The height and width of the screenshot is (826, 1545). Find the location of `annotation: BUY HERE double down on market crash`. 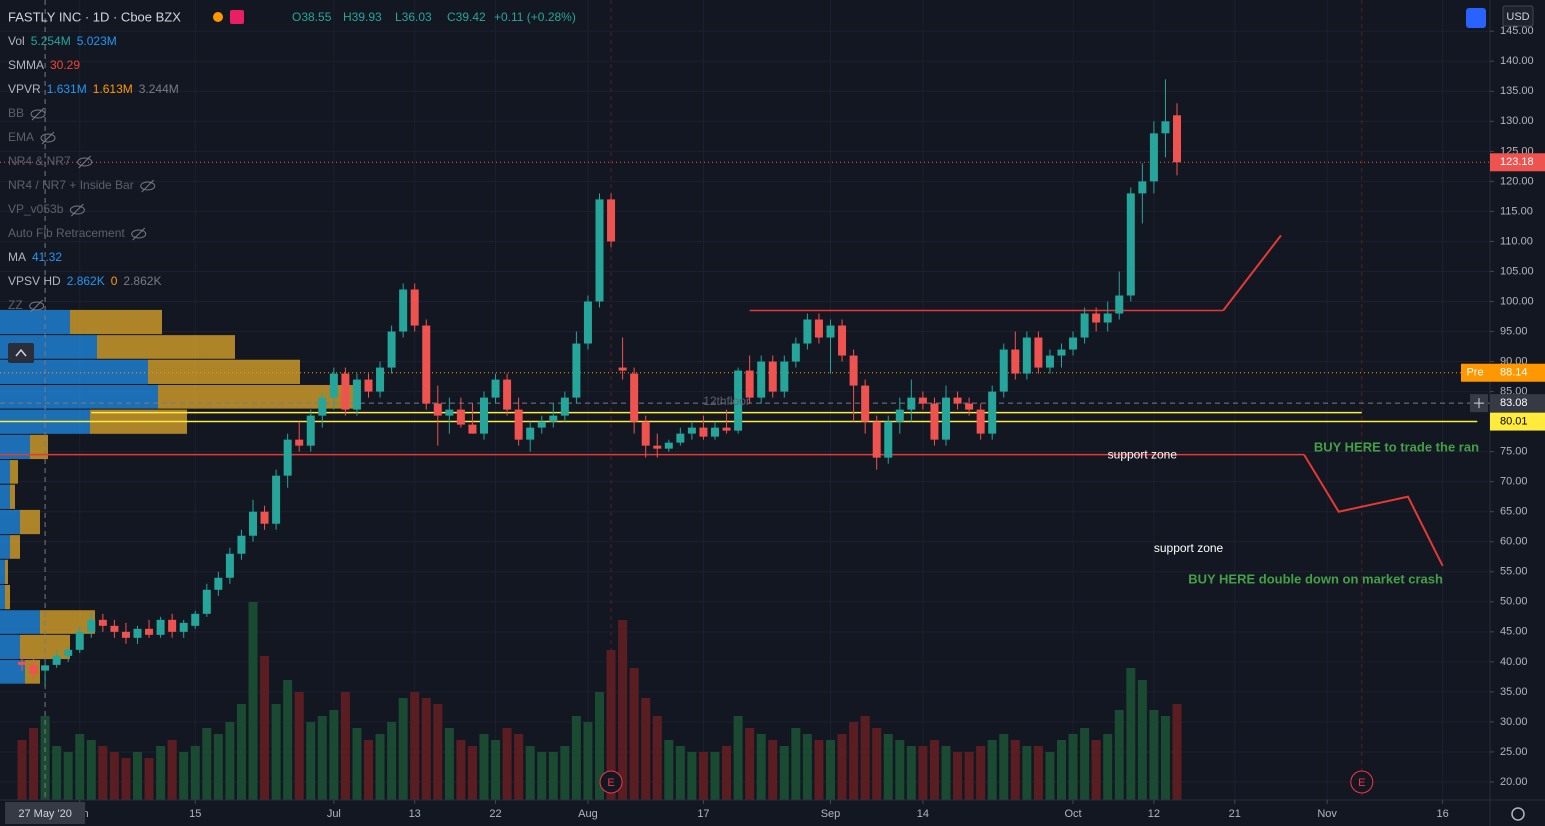

annotation: BUY HERE double down on market crash is located at coordinates (1315, 579).